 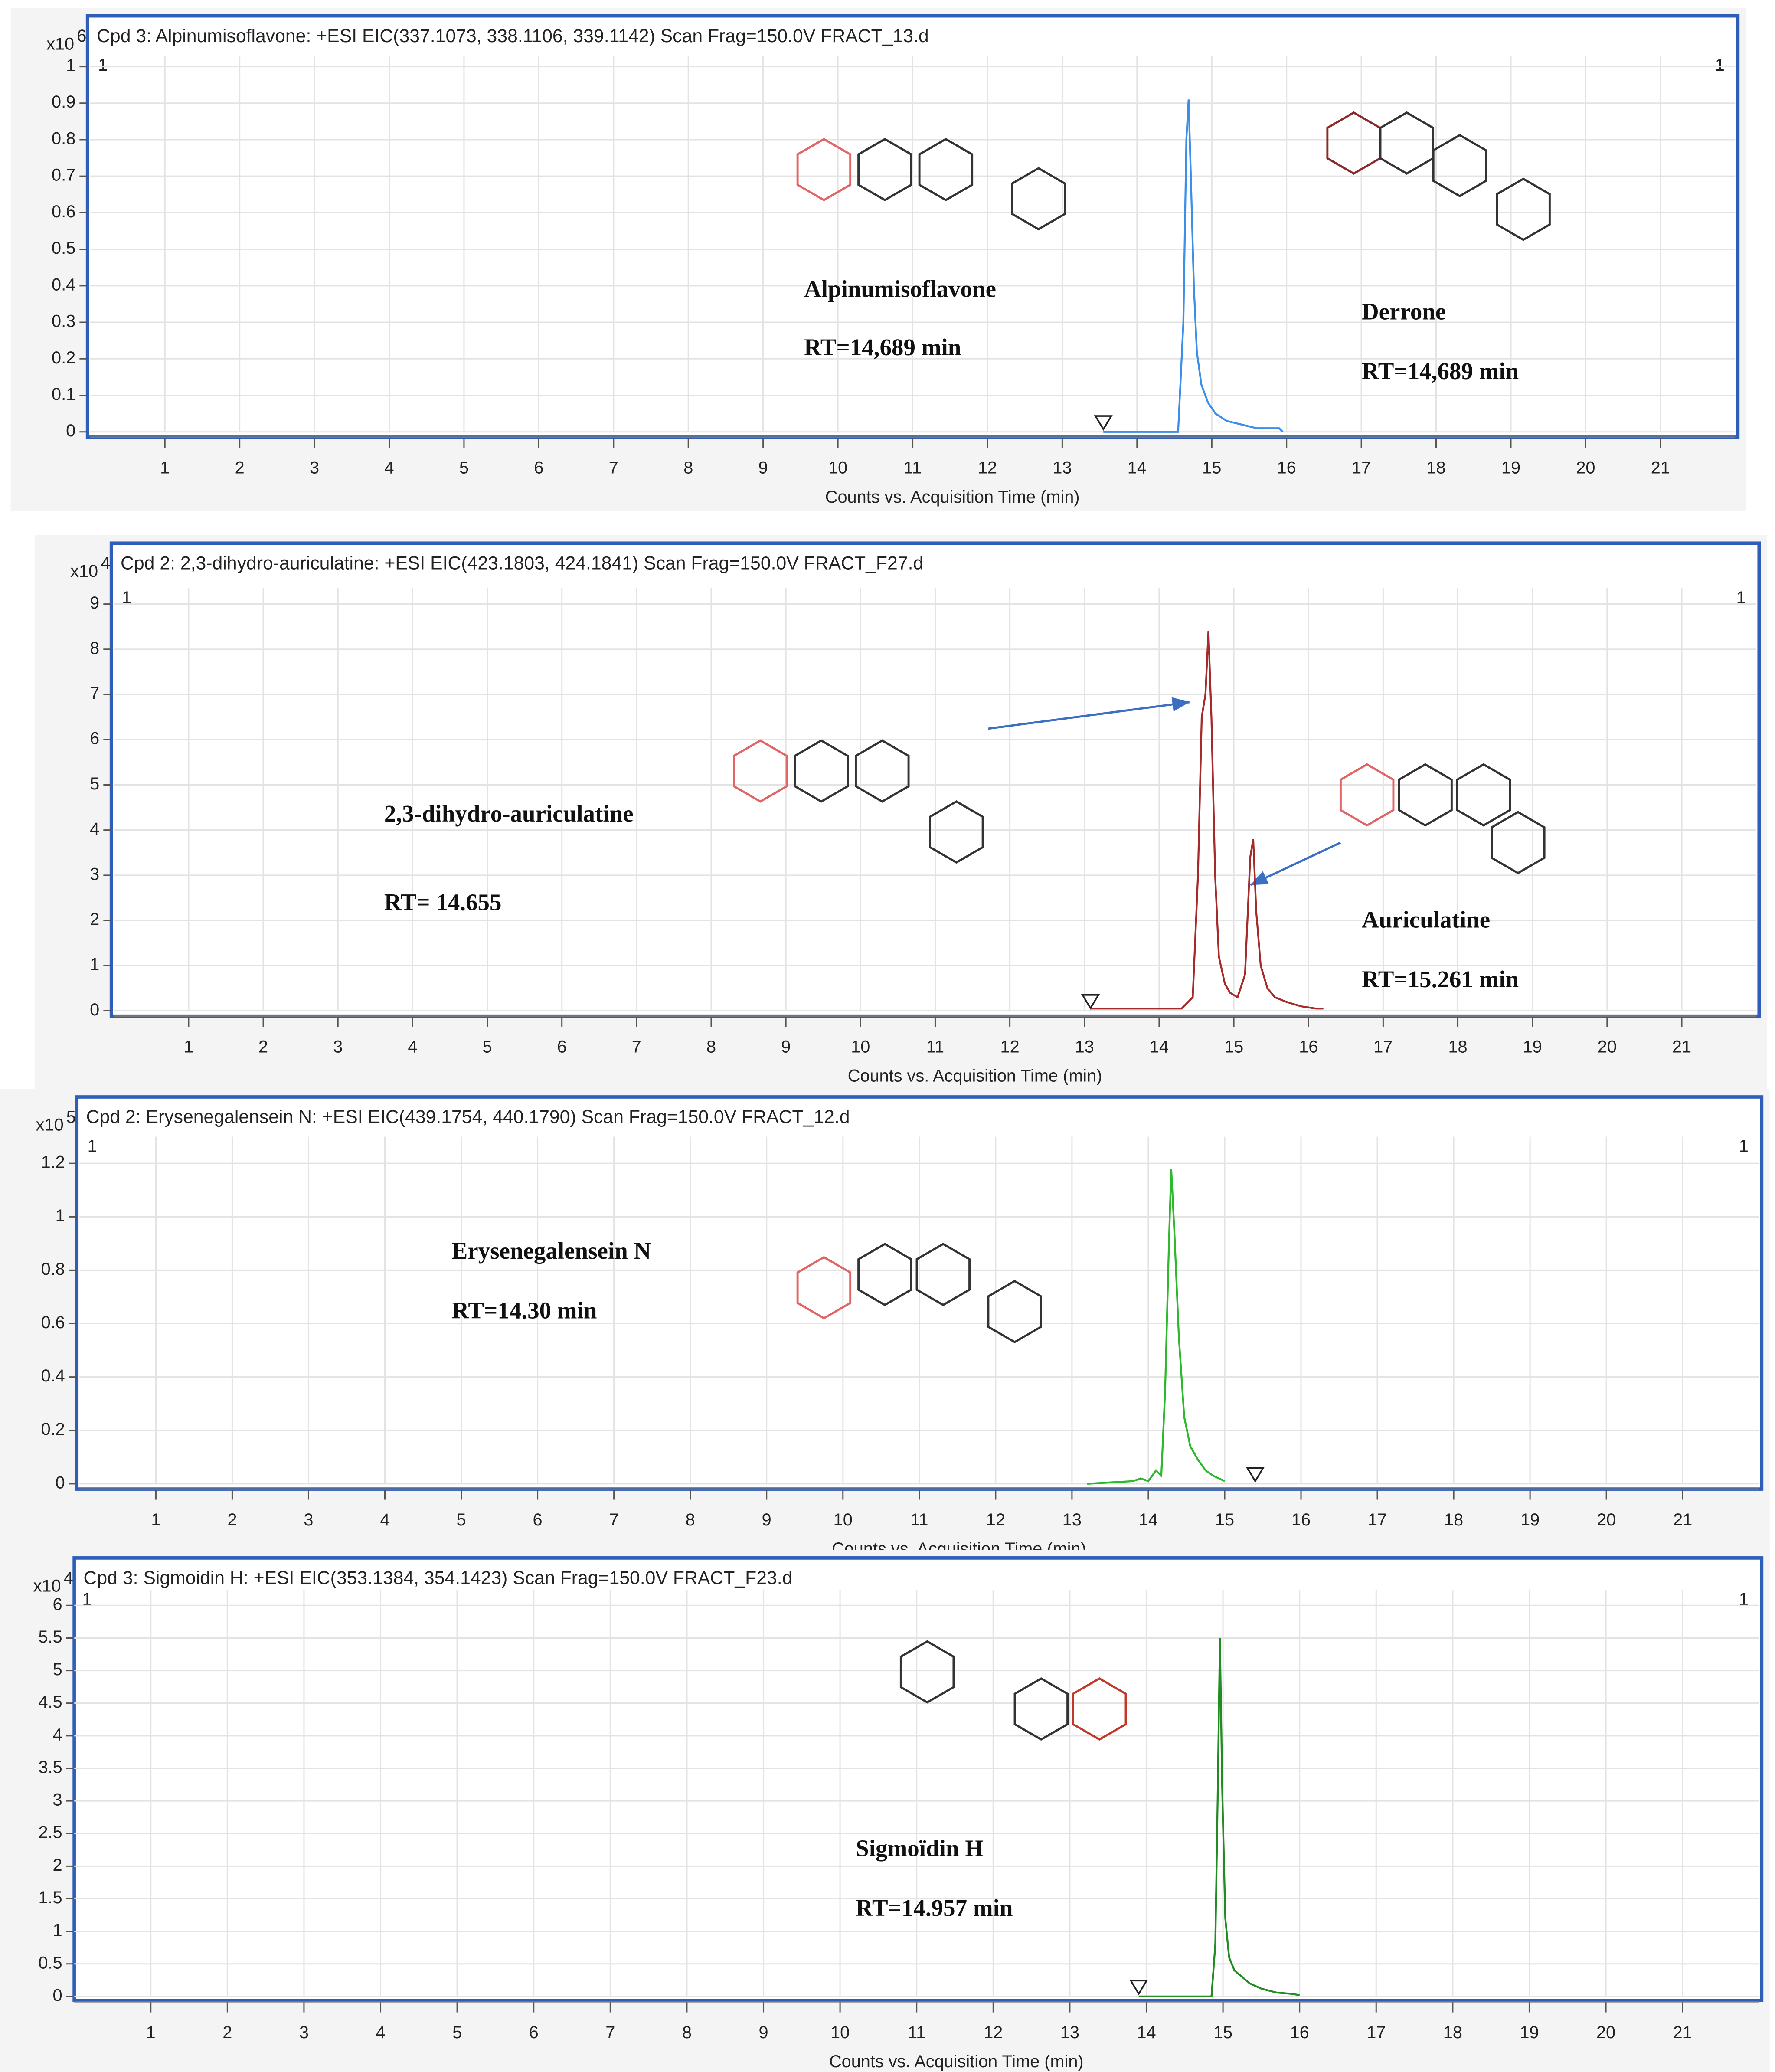 I want to click on arrow-shaft, so click(x=1089, y=716).